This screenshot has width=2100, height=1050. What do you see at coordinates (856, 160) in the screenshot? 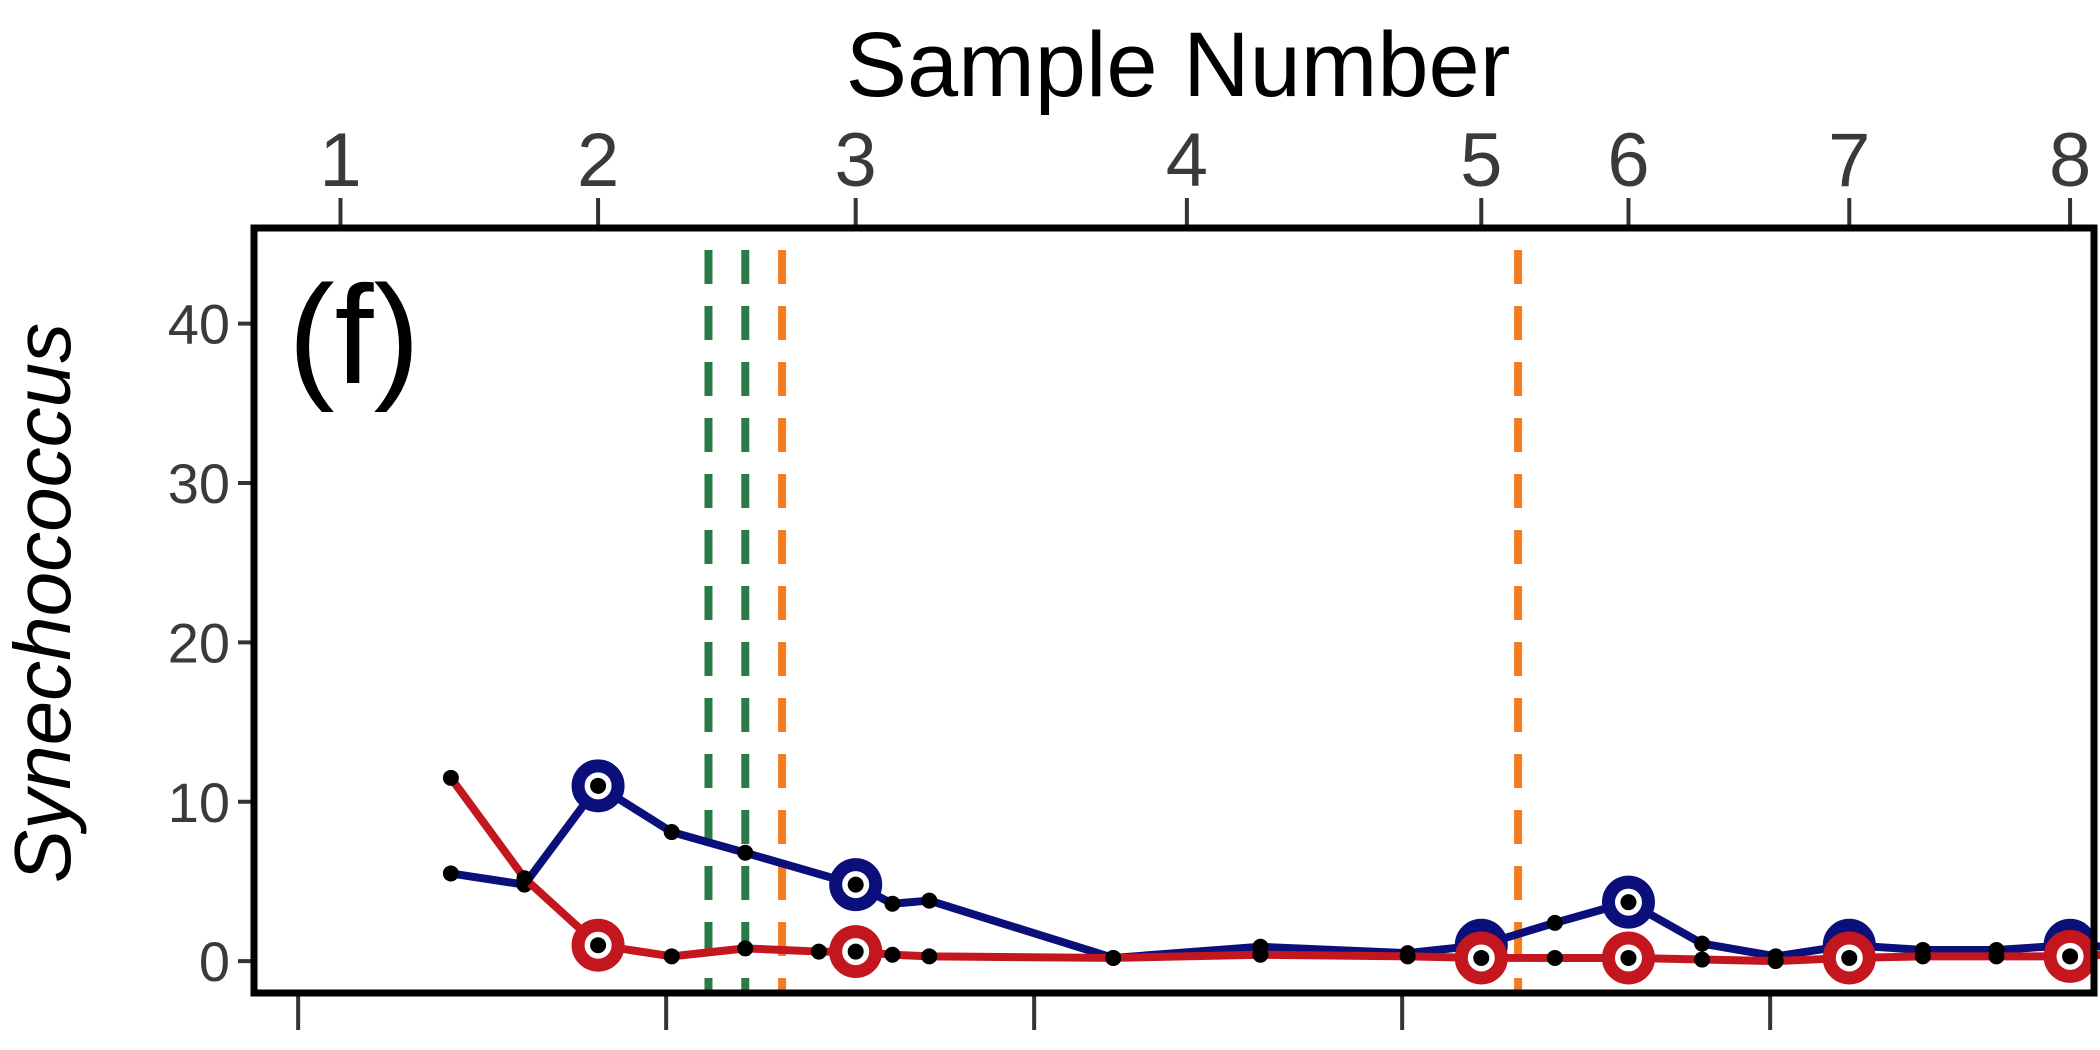
I see `top-tick-label: 3` at bounding box center [856, 160].